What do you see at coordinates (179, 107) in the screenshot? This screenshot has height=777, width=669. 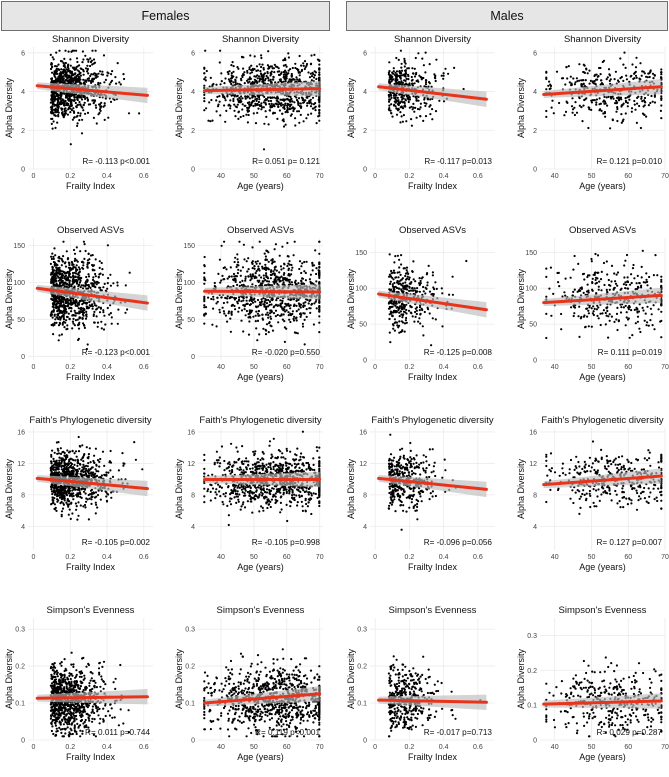 I see `y-axis-label: Alpha Diversity` at bounding box center [179, 107].